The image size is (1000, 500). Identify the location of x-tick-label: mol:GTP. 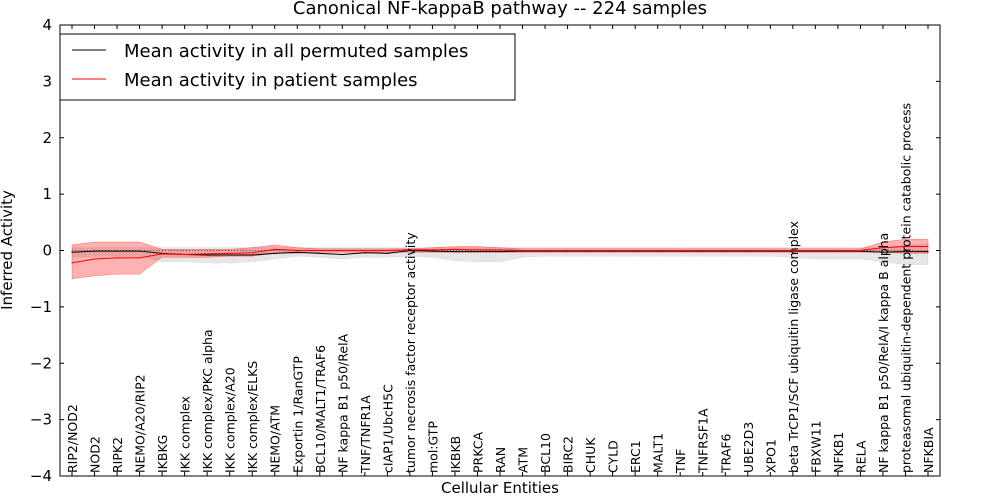
(432, 447).